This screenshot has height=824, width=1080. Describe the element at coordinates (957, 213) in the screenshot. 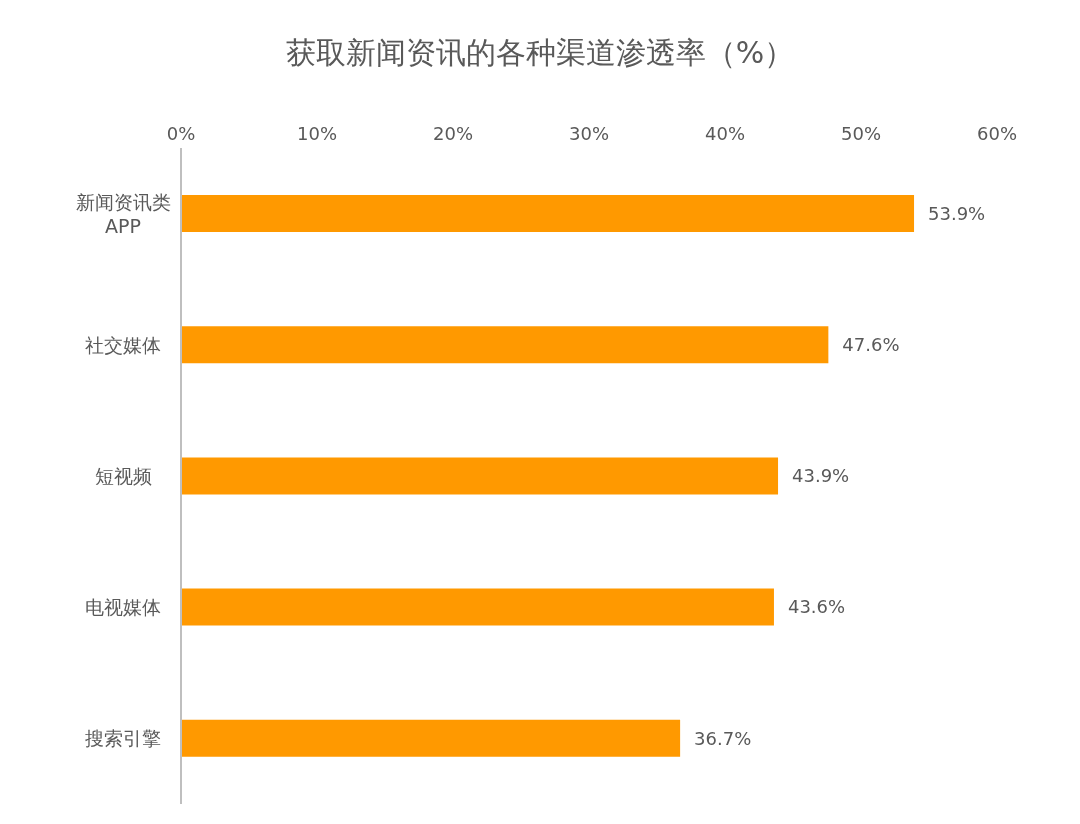

I see `data-label: 53.9%` at that location.